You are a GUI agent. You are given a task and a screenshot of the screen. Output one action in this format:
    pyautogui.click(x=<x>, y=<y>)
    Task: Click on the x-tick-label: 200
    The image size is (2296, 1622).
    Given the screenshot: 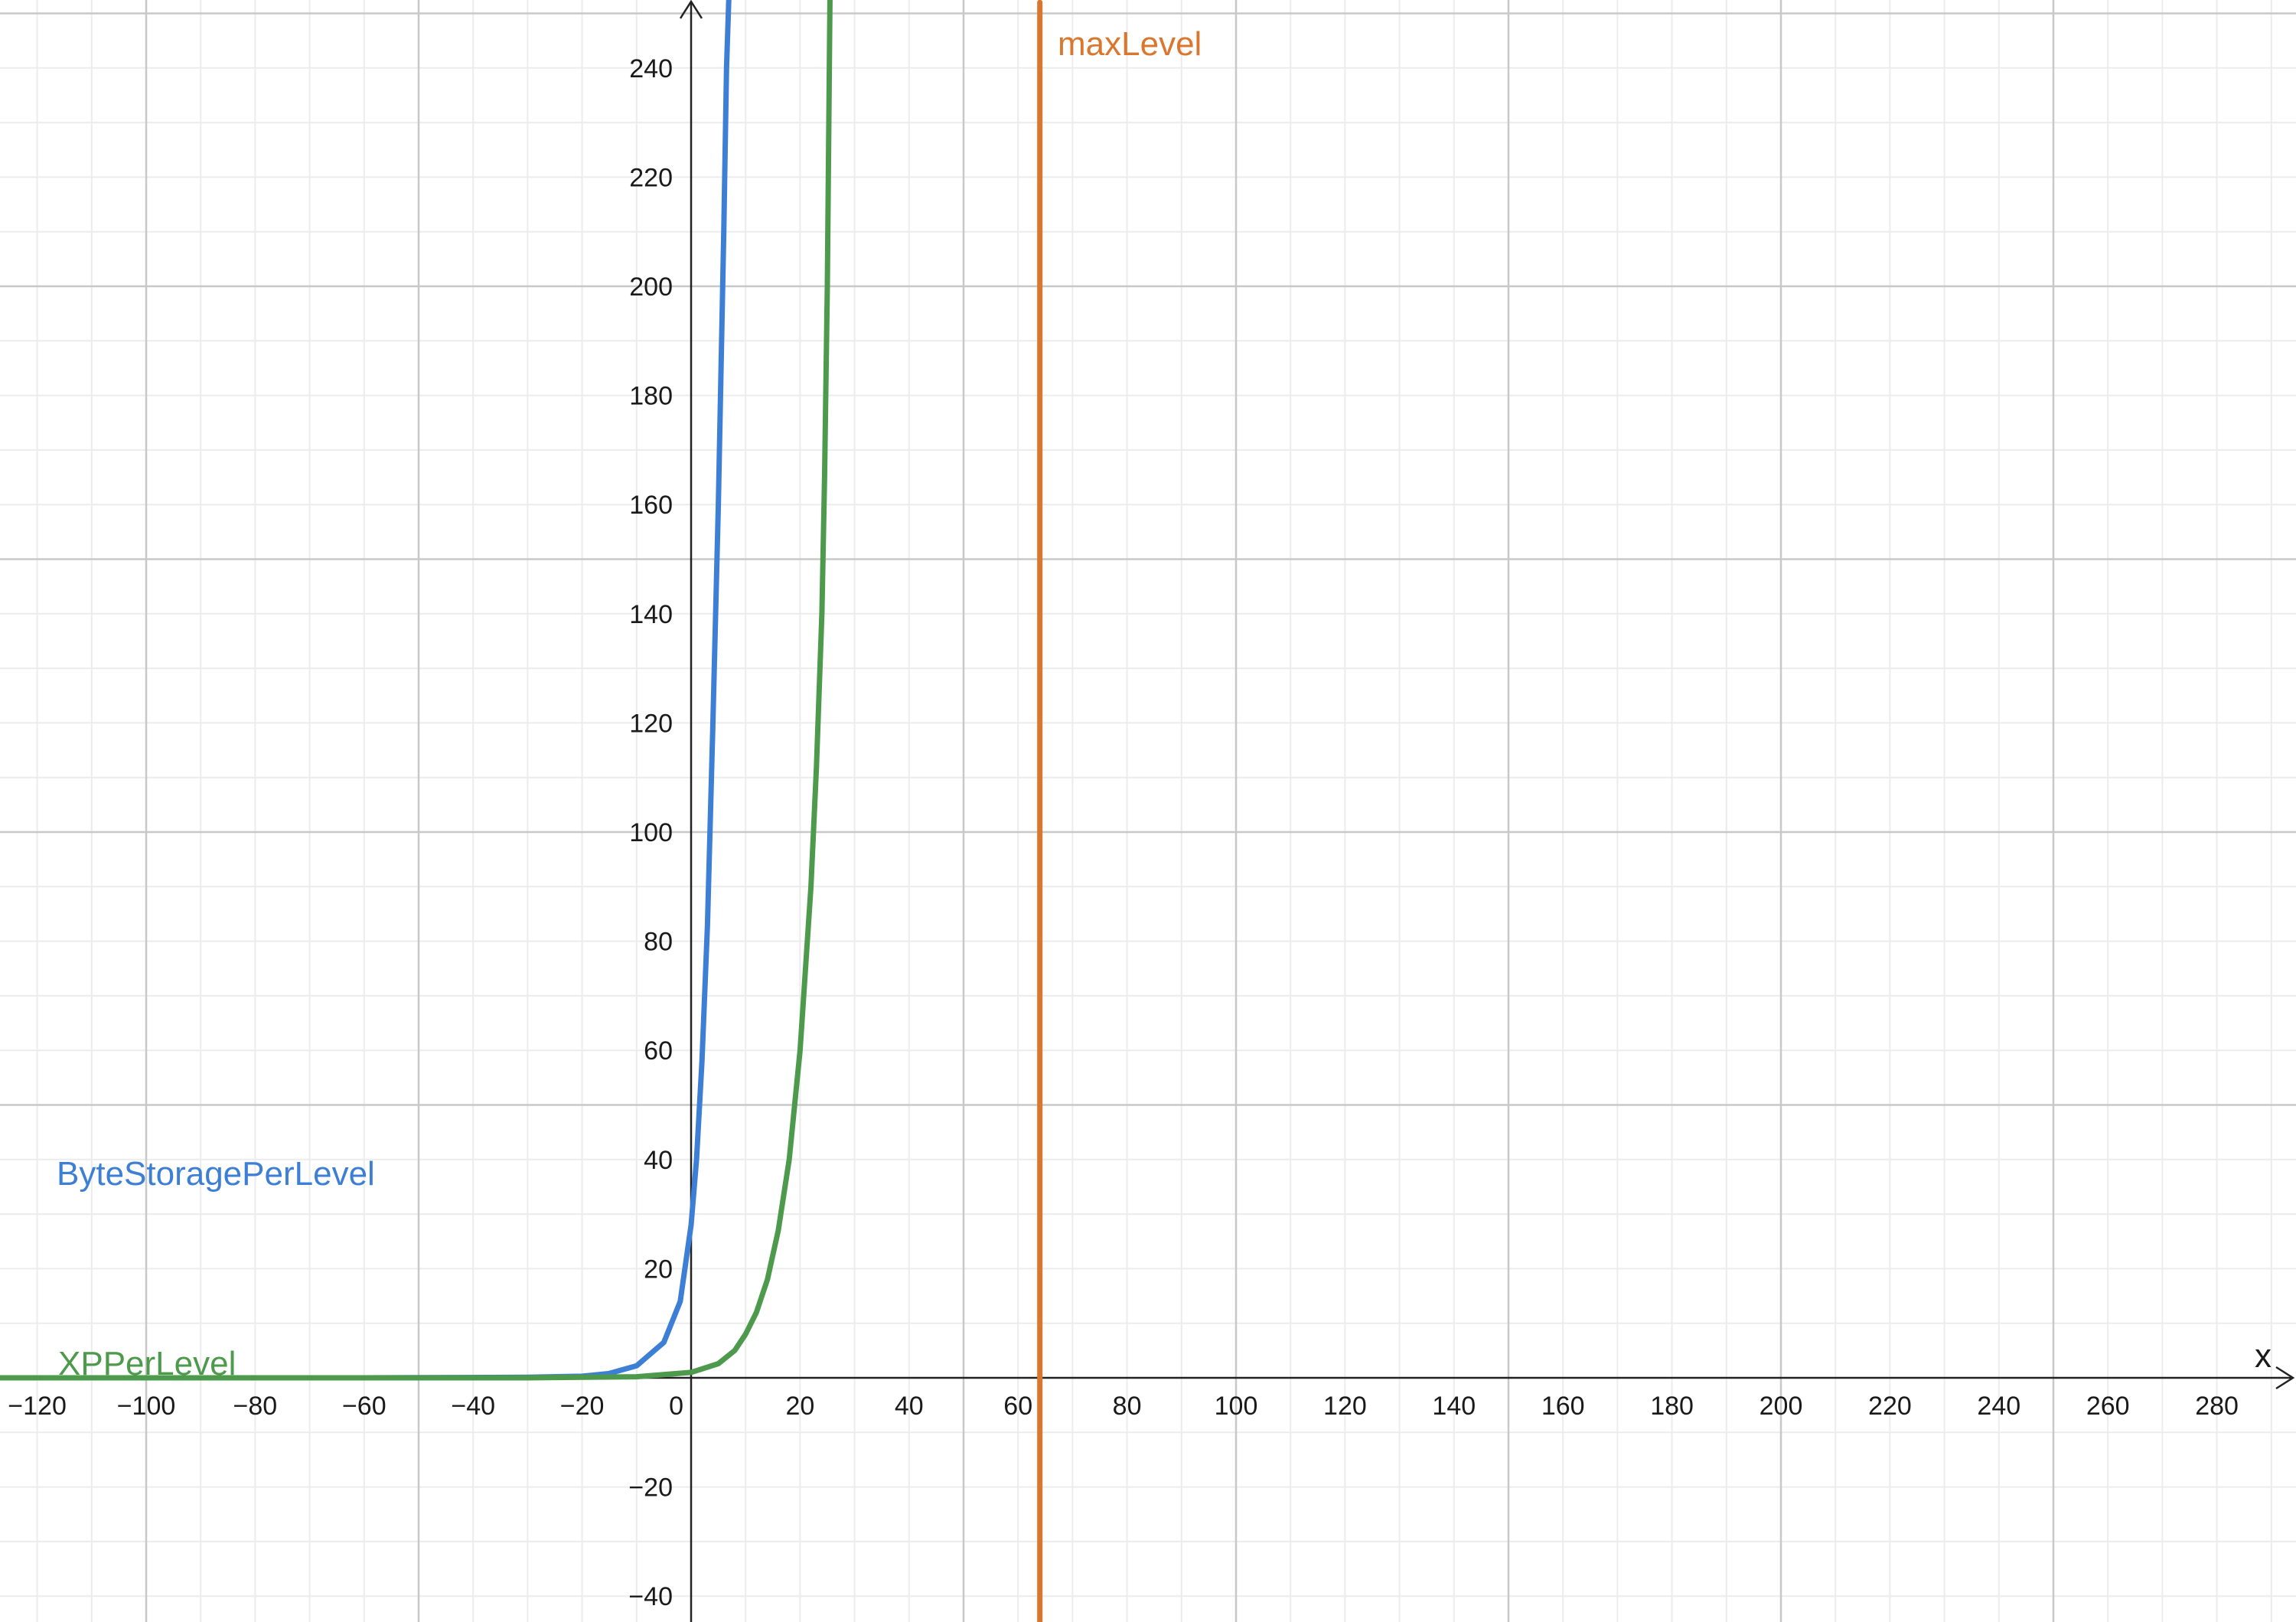 What is the action you would take?
    pyautogui.click(x=1781, y=1406)
    